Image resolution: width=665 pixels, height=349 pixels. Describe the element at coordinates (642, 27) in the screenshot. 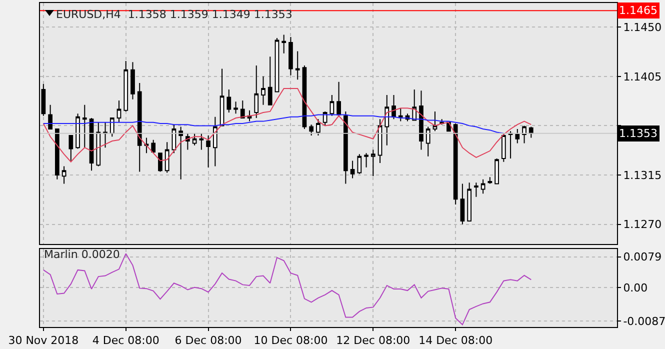

I see `y-tick-label: 1.1450` at that location.